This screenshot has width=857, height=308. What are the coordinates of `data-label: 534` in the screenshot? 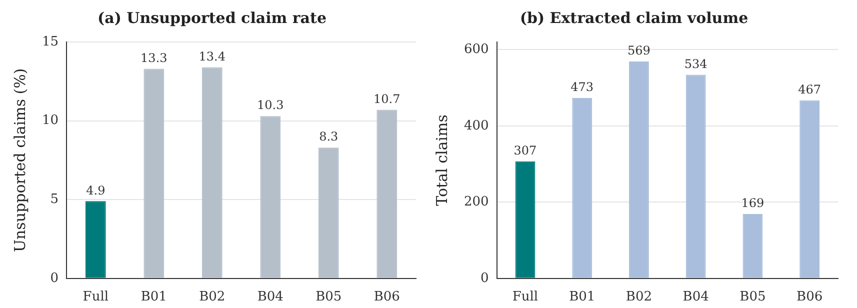 It's located at (696, 63).